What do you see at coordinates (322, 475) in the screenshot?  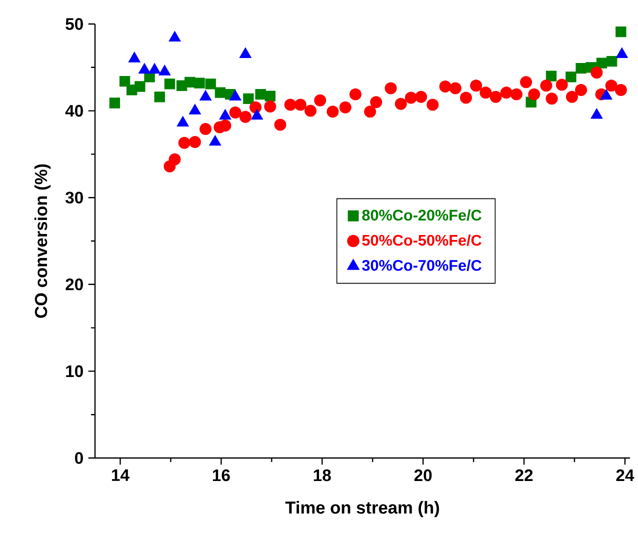 I see `x-tick-label: 18` at bounding box center [322, 475].